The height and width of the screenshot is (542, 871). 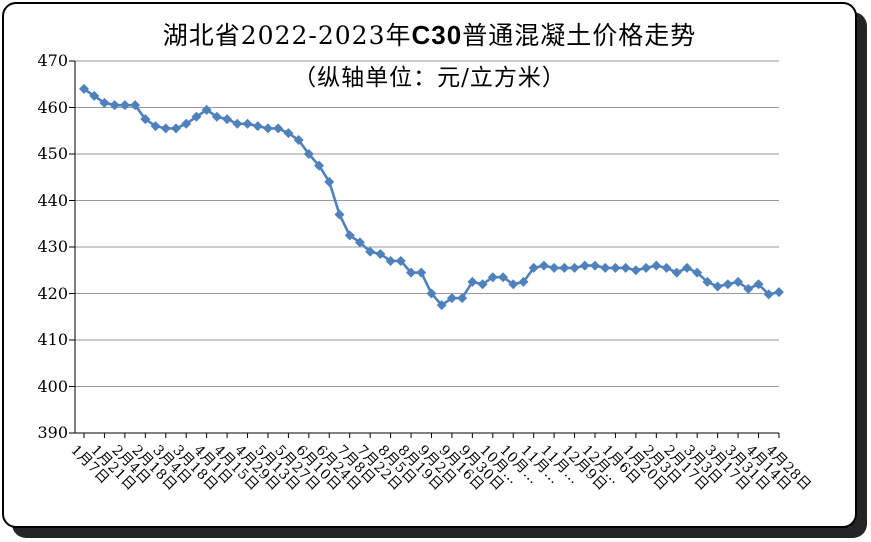 I want to click on chart-subtitle: （纵轴单位：元/立方米）, so click(x=429, y=78).